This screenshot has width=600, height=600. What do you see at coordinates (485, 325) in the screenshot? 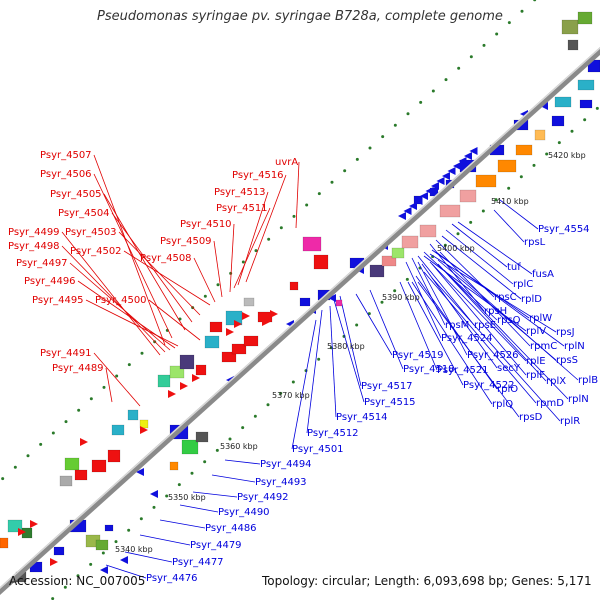
I see `reverse-gene-label: rpsE` at bounding box center [485, 325].